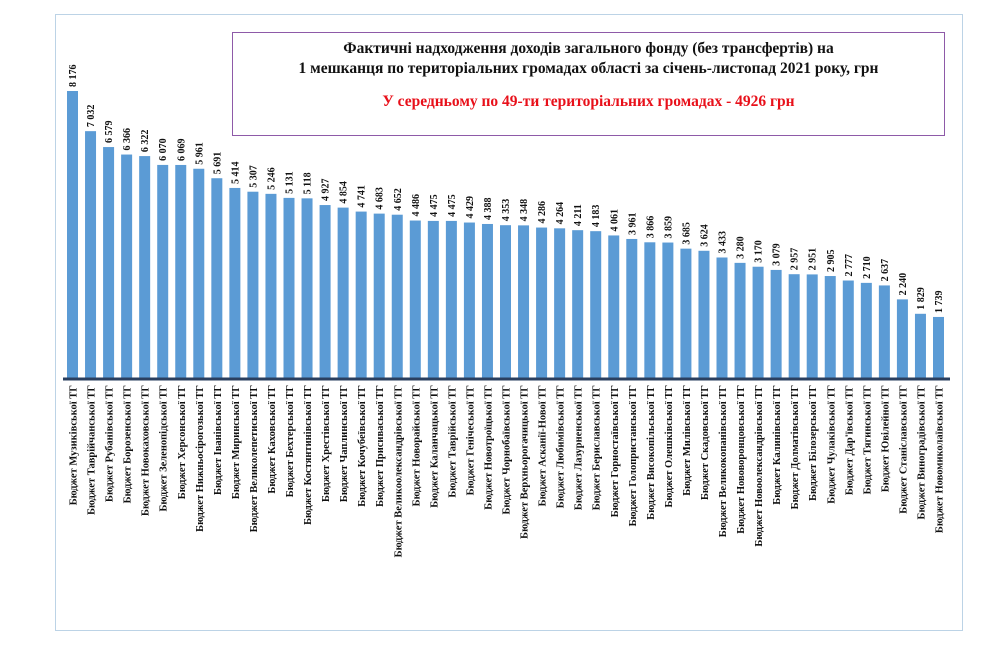 The height and width of the screenshot is (655, 1000). Describe the element at coordinates (416, 446) in the screenshot. I see `category-label: Бюджет Новорайської ТГ` at that location.